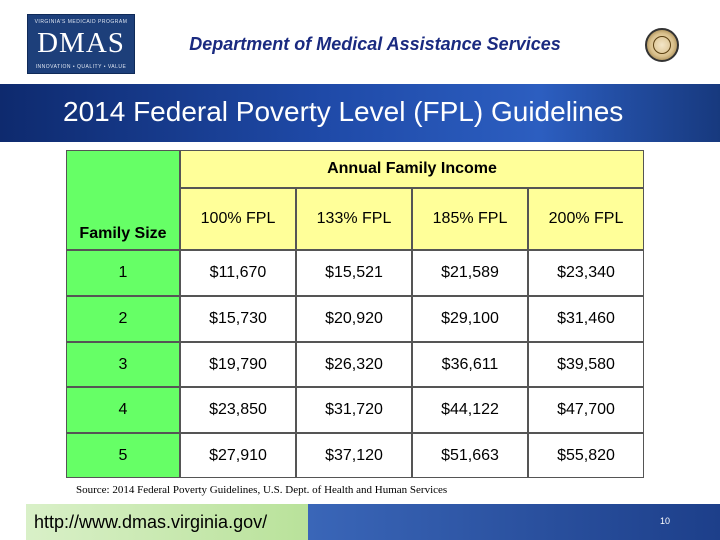  I want to click on table-cell: $15,521, so click(354, 273).